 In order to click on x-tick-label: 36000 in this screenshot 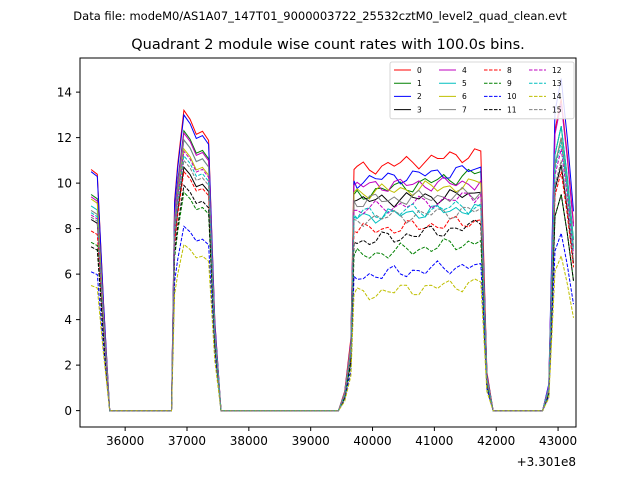, I will do `click(125, 441)`.